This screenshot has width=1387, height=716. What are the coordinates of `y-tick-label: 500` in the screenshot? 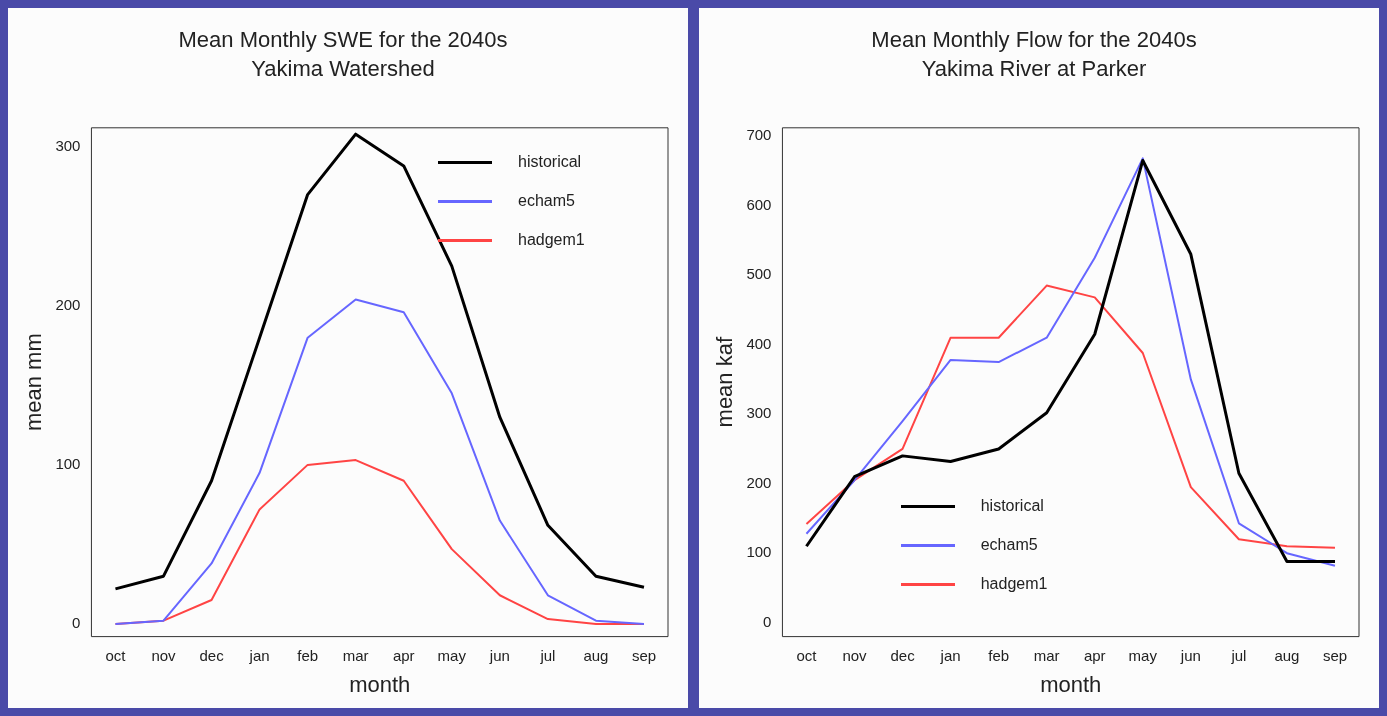 It's located at (759, 274).